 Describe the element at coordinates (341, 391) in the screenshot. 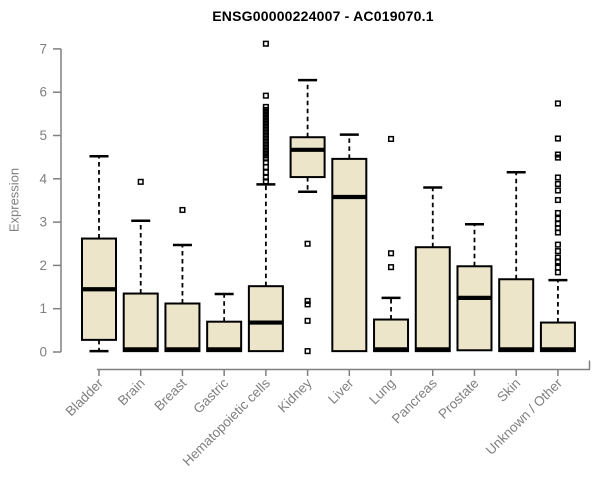

I see `x-category-label: Liver` at that location.